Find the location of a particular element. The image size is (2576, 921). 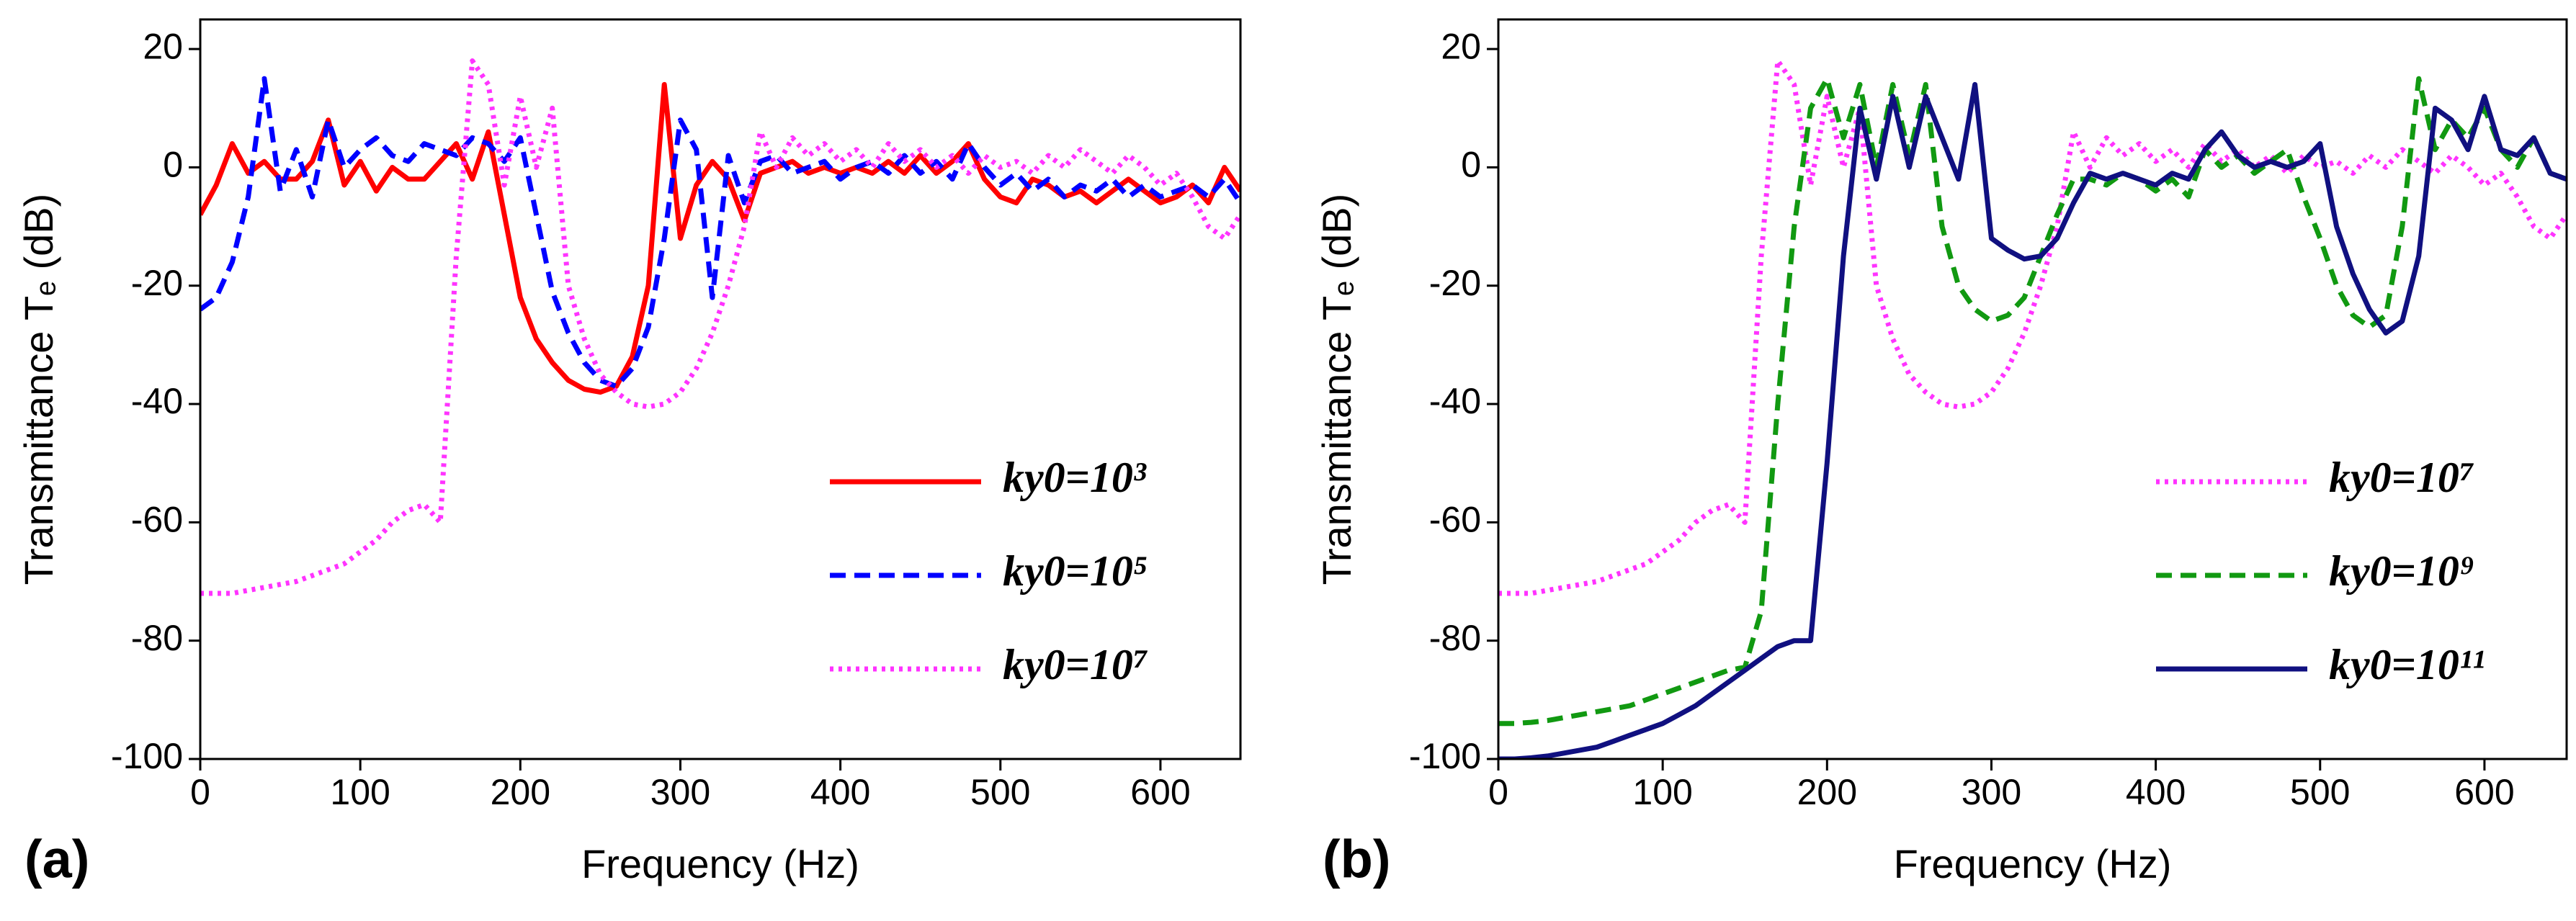

legend-label: ky0=10⁵ is located at coordinates (1075, 571).